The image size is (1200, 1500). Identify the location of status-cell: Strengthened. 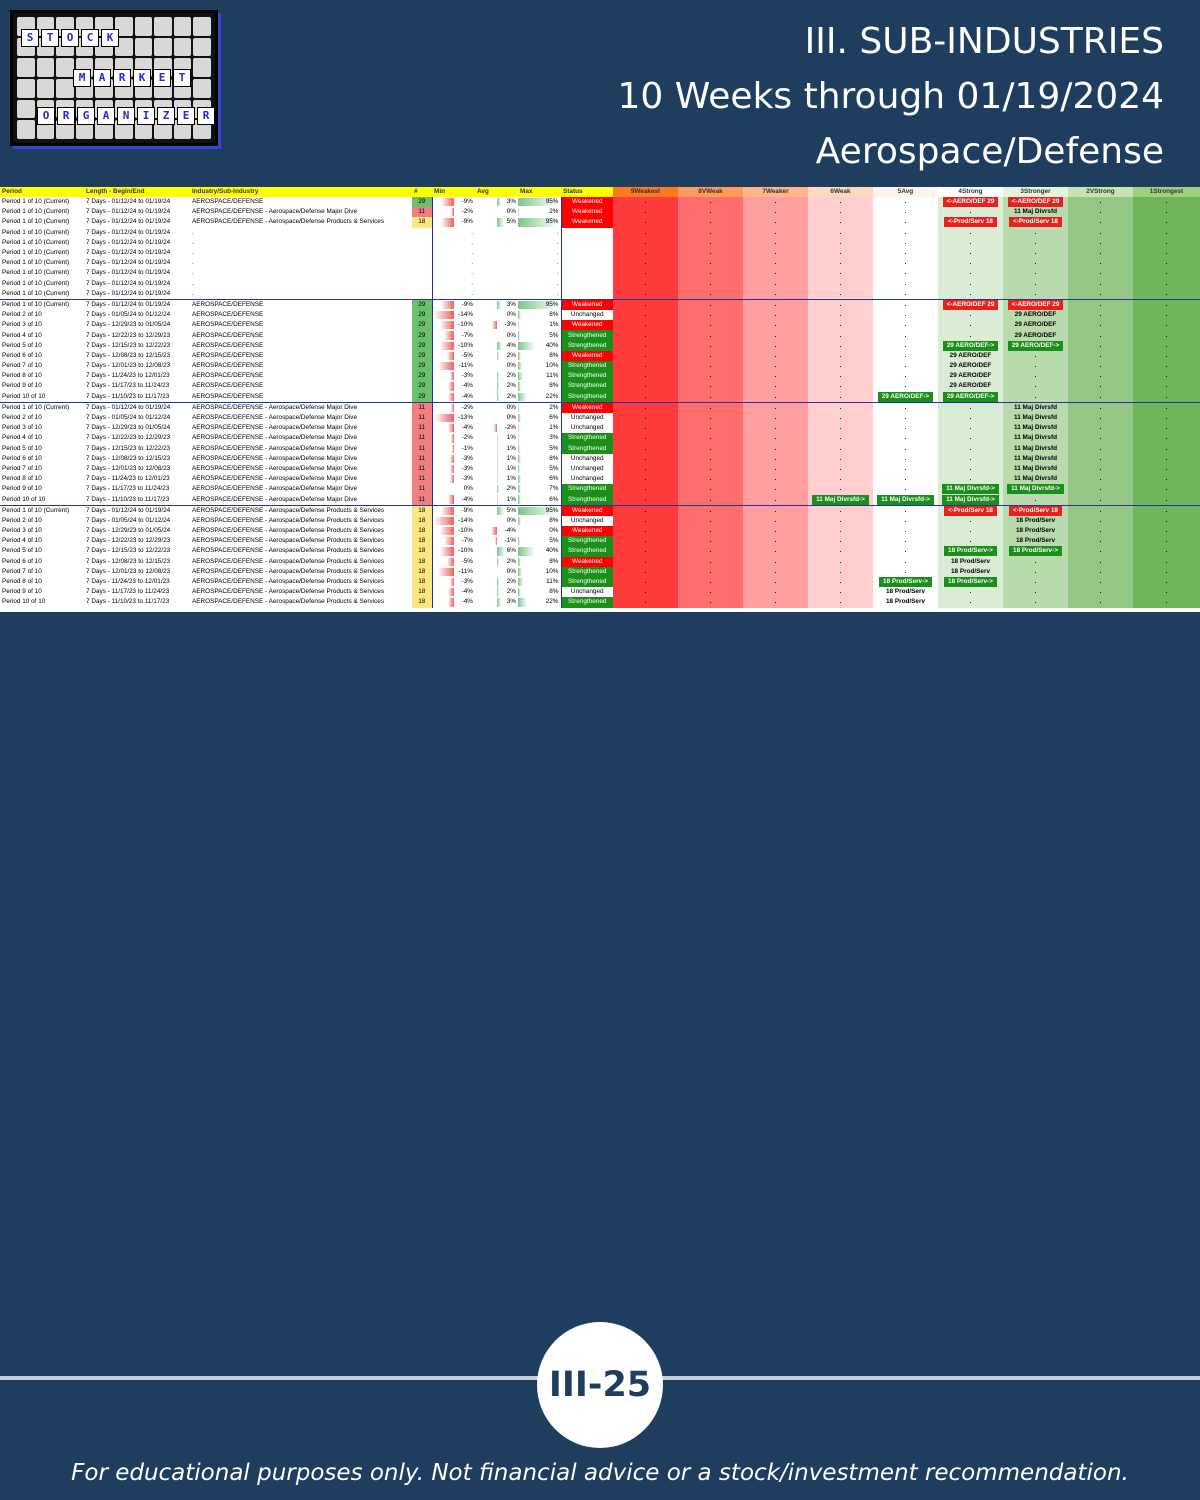
(587, 397).